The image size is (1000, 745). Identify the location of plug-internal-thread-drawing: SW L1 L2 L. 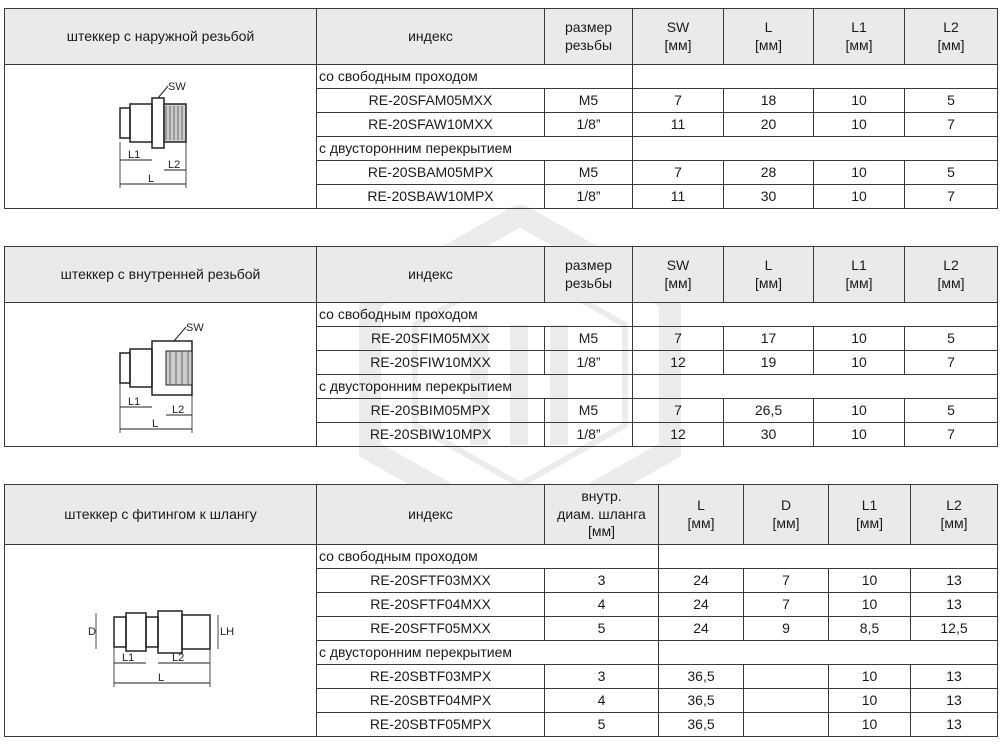
(161, 377).